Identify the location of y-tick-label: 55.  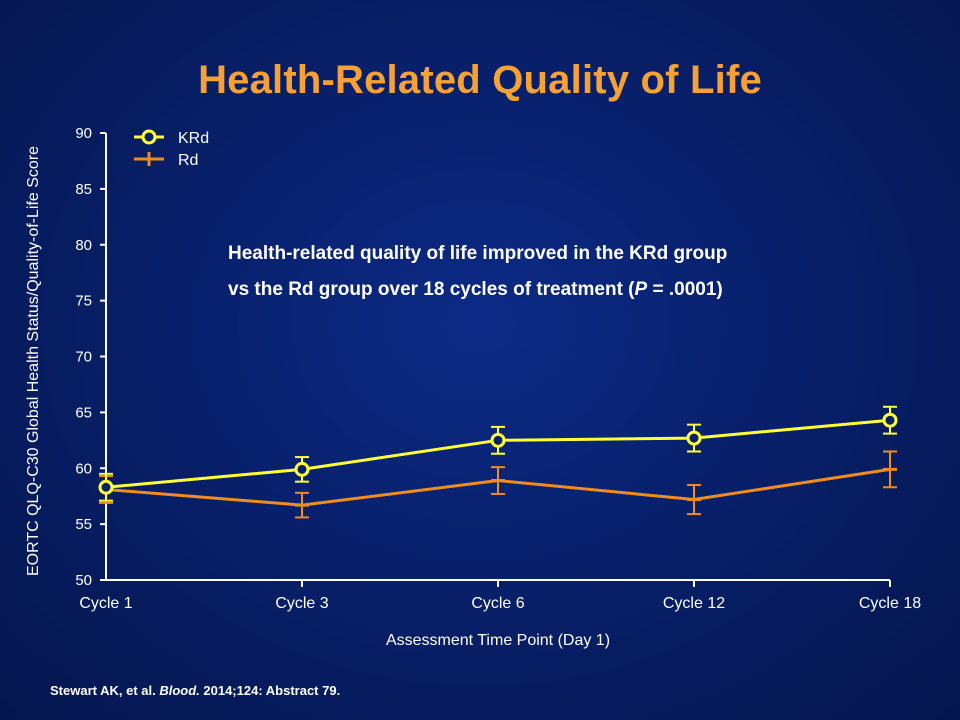
(83, 524).